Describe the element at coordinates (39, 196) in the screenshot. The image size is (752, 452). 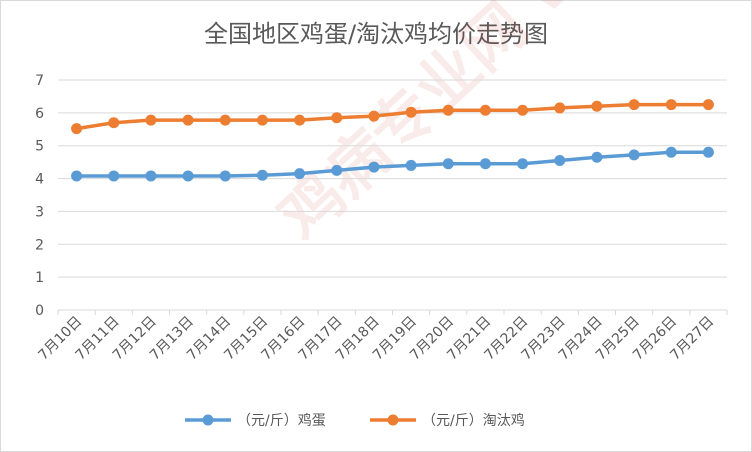
I see `y-axis-ticks: 0 1 2 3 4 5 6 7` at that location.